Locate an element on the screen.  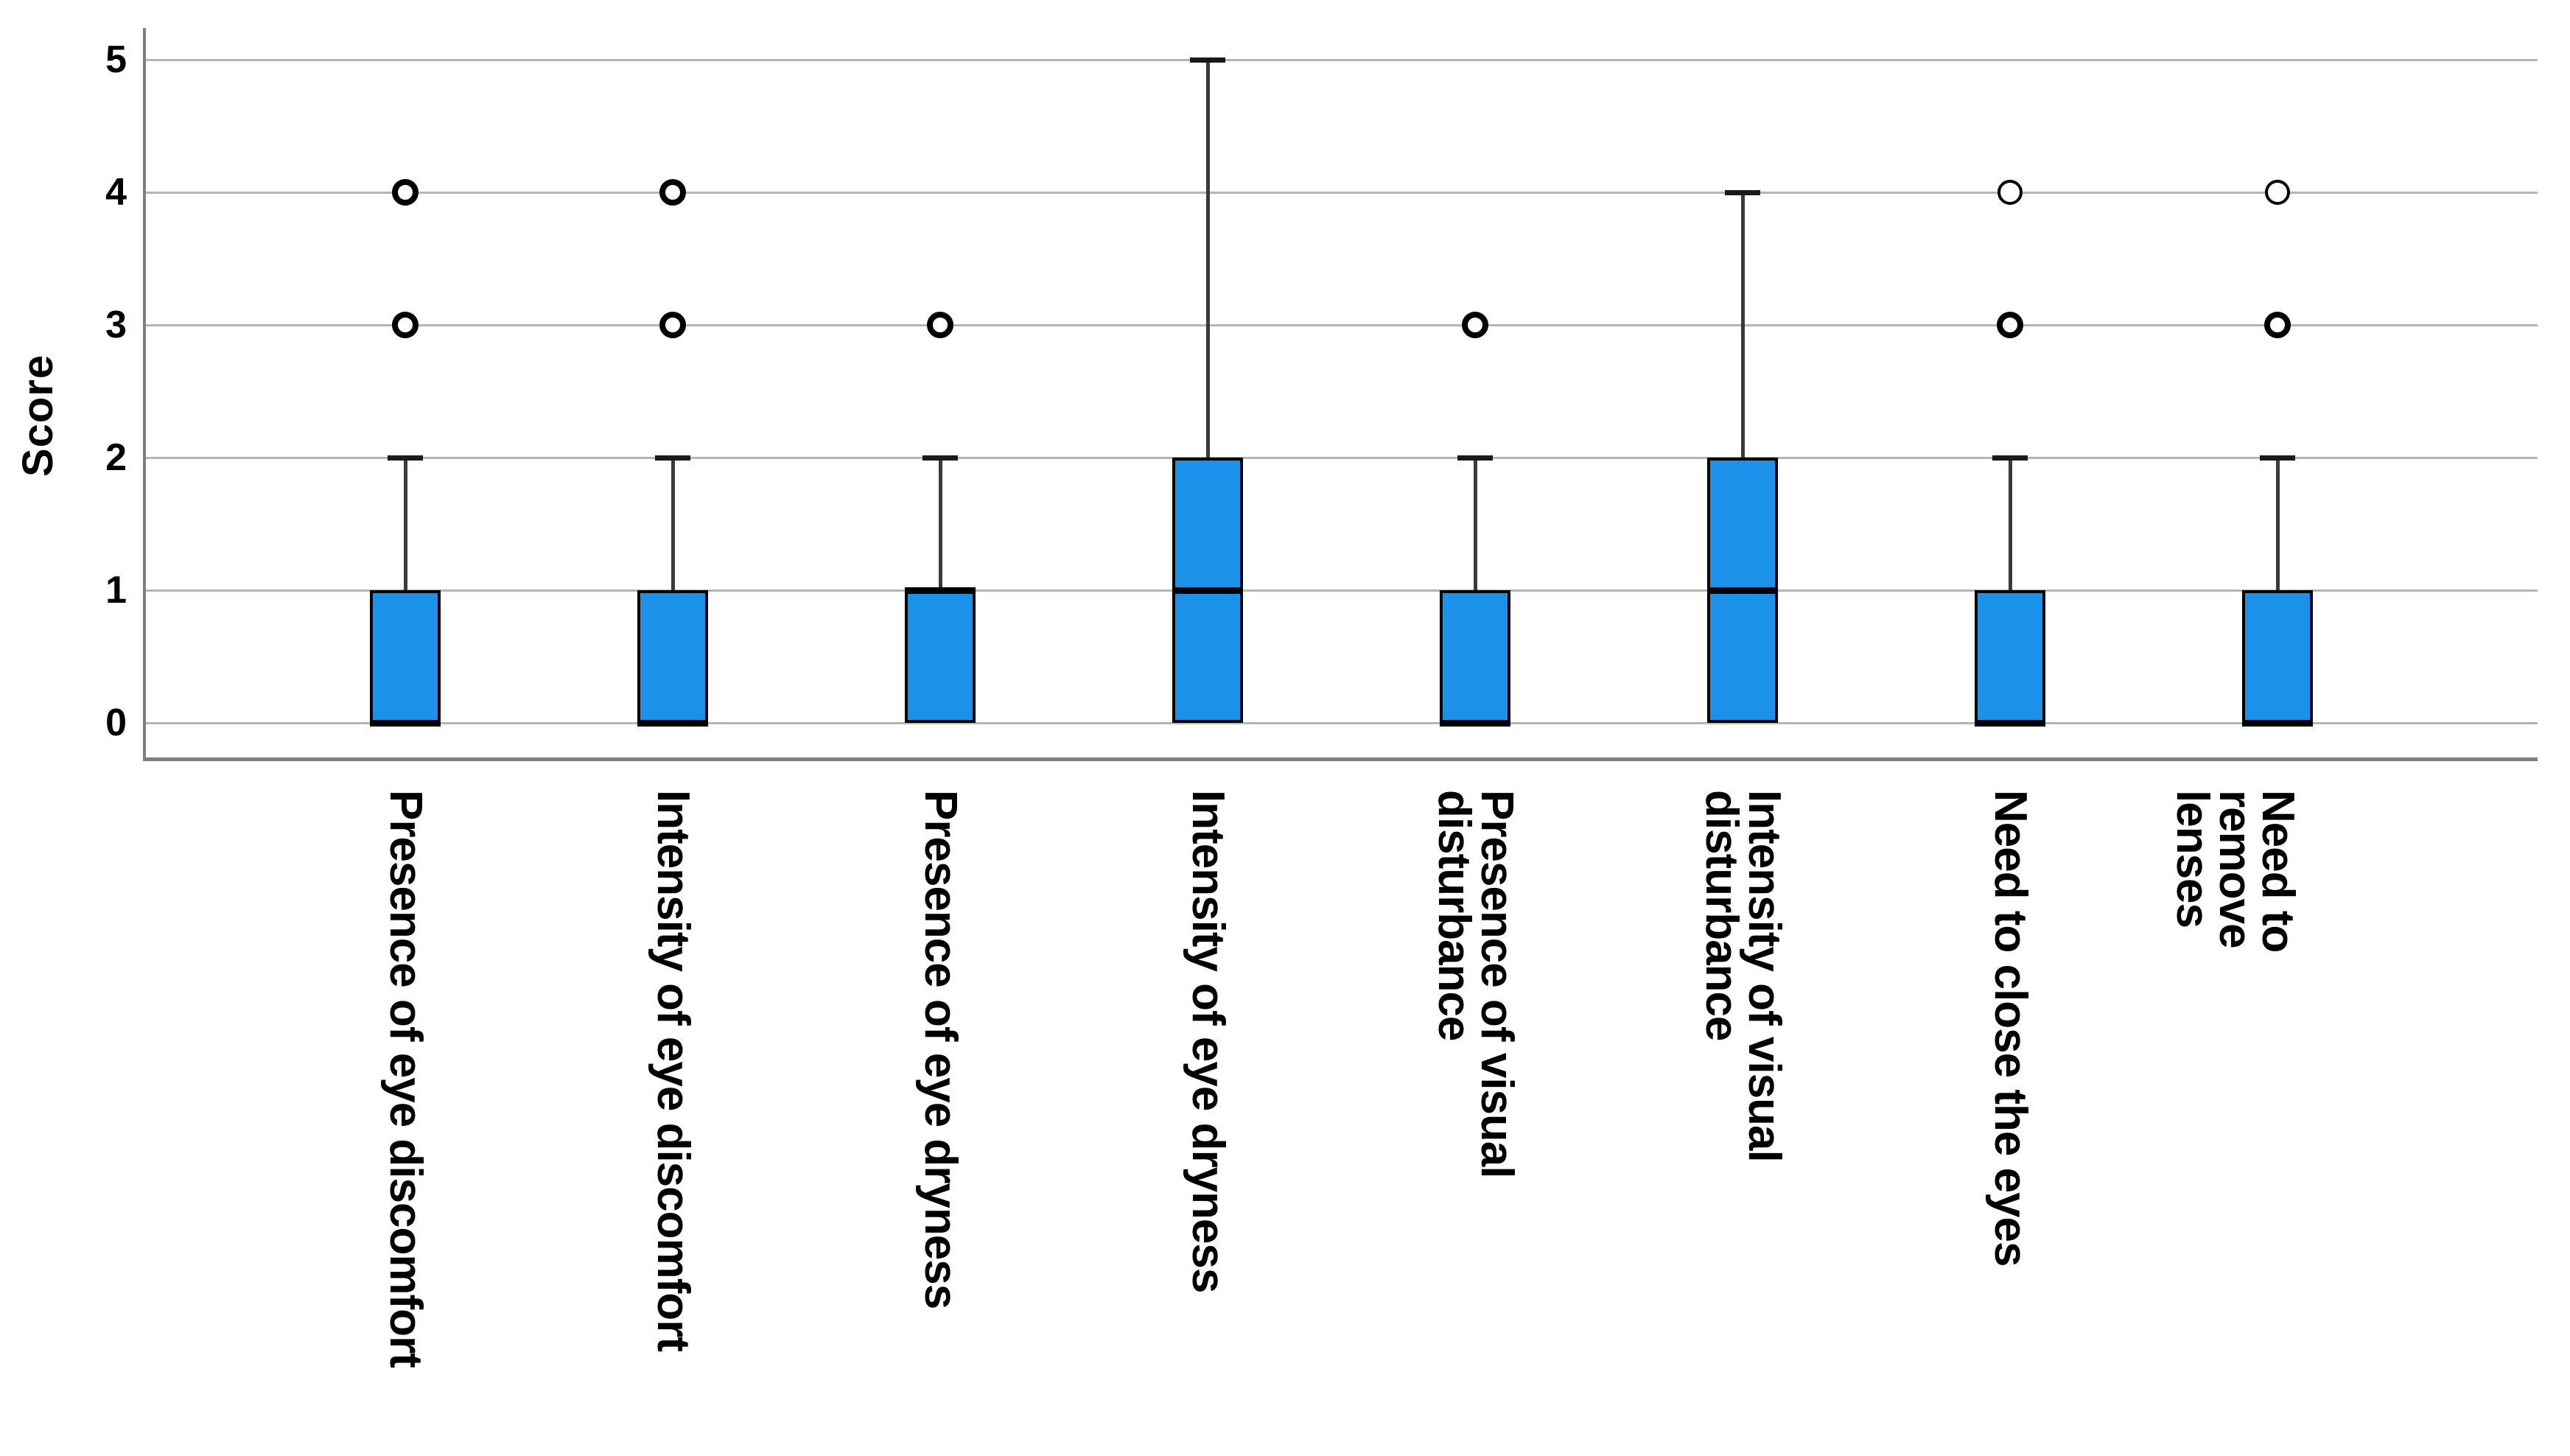
category-label-presence-of-eye-discomfort: Presence of eye discomfort is located at coordinates (405, 1079).